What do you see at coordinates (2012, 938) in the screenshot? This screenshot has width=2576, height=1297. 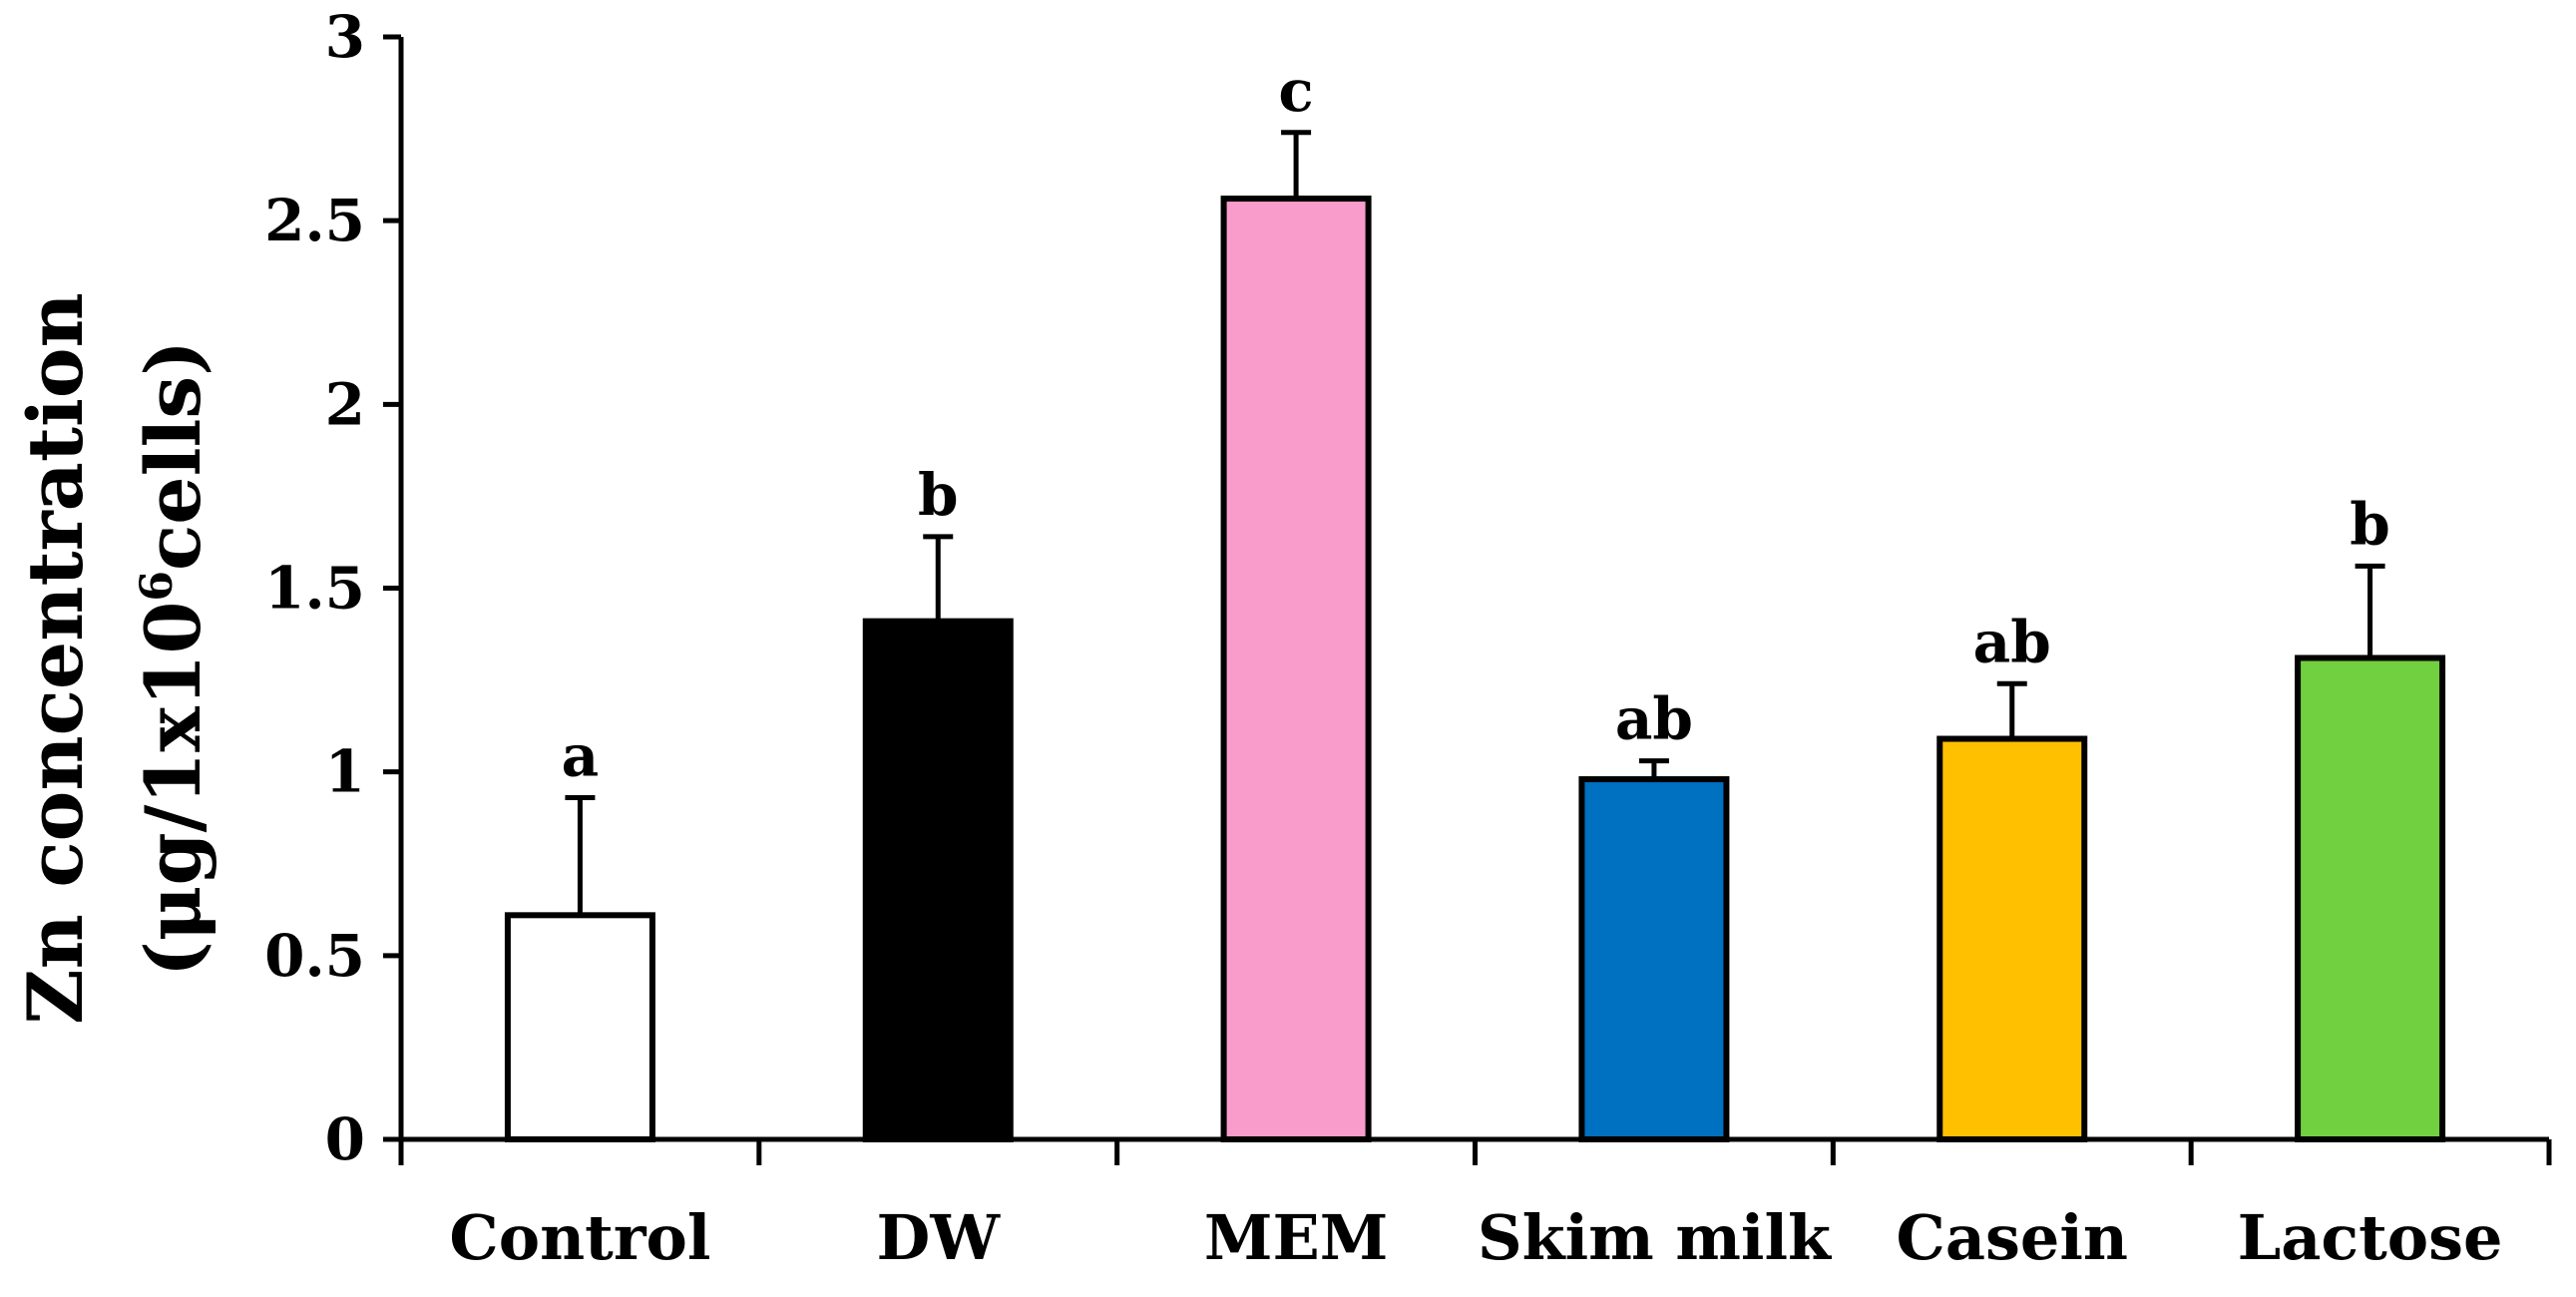 I see `bar-casein` at bounding box center [2012, 938].